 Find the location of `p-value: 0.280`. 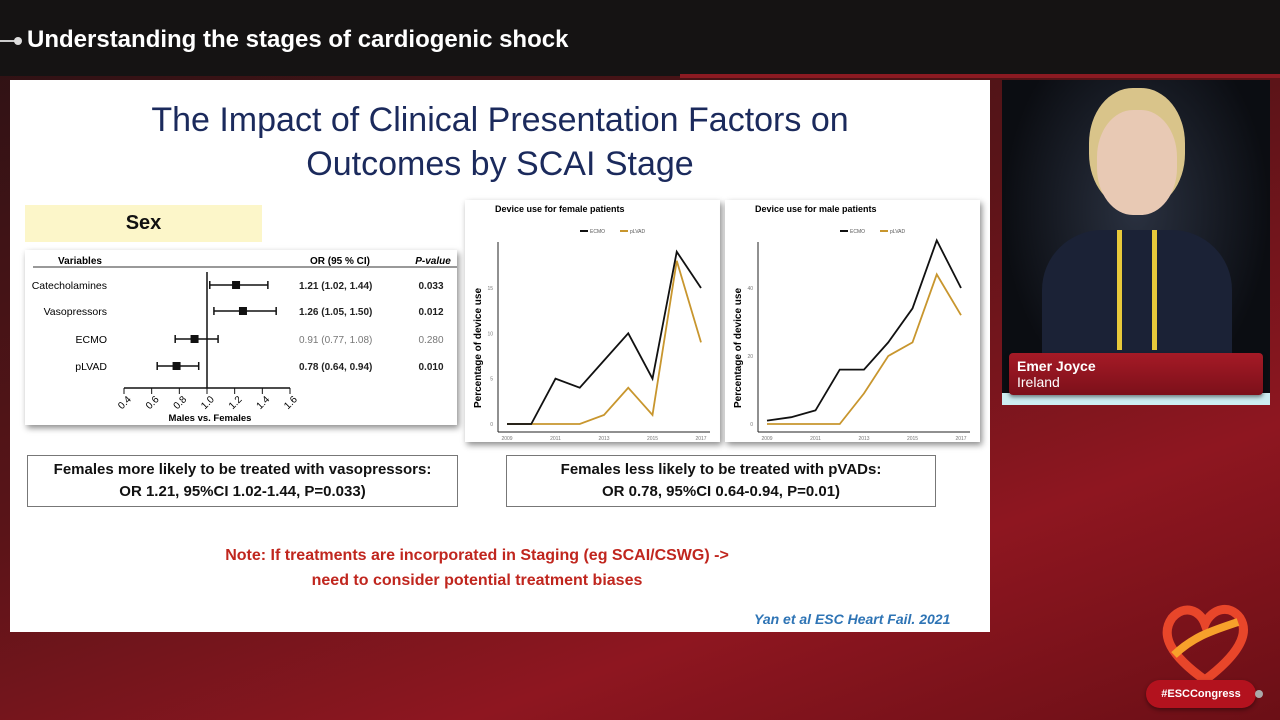

p-value: 0.280 is located at coordinates (430, 340).